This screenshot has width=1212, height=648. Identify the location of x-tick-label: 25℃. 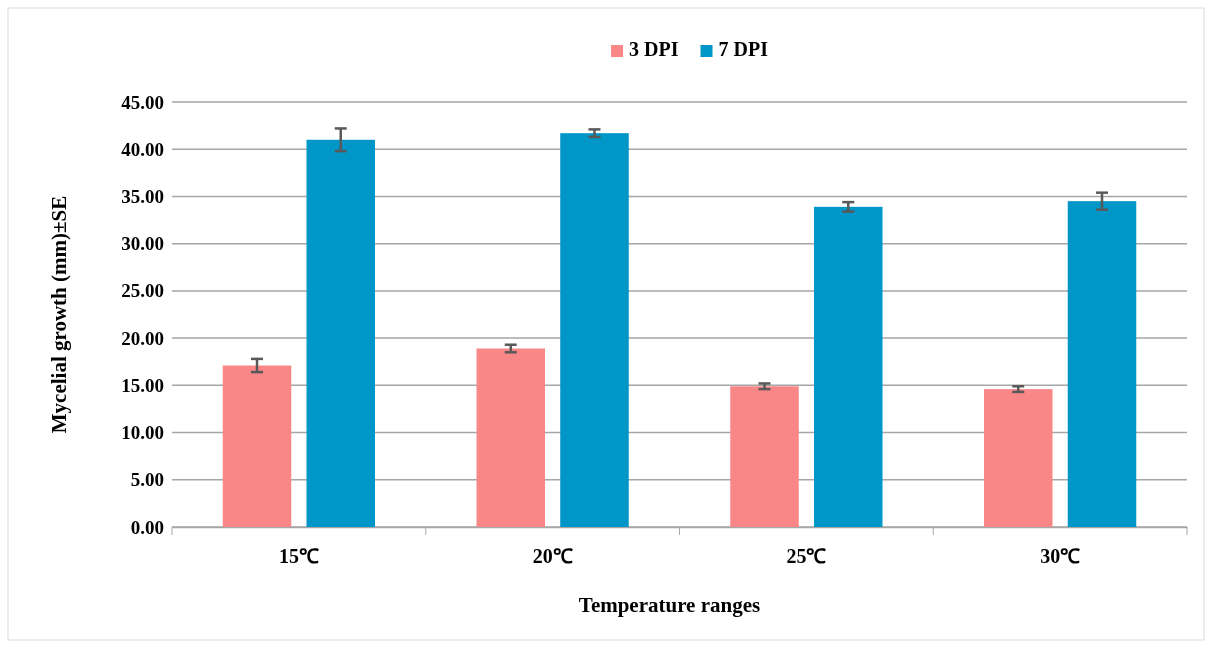
(806, 556).